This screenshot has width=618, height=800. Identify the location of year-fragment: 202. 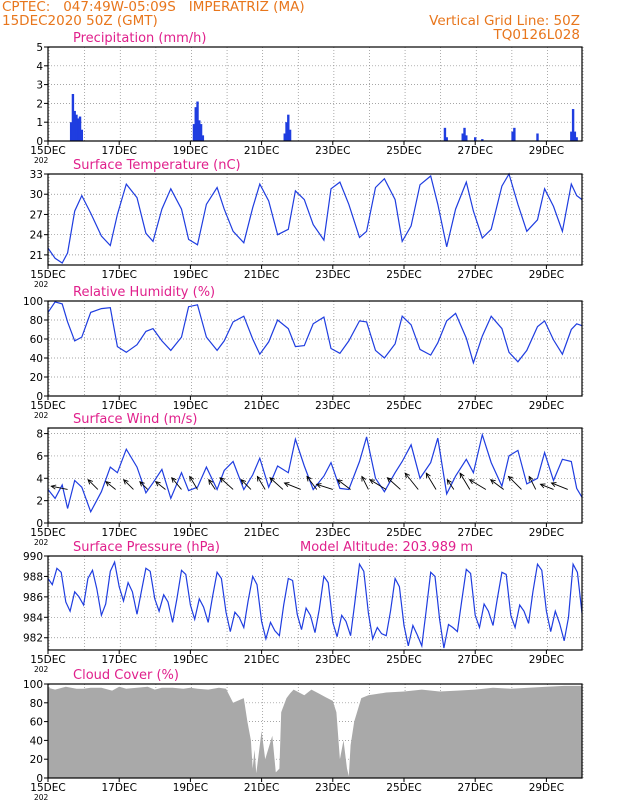
(41, 160).